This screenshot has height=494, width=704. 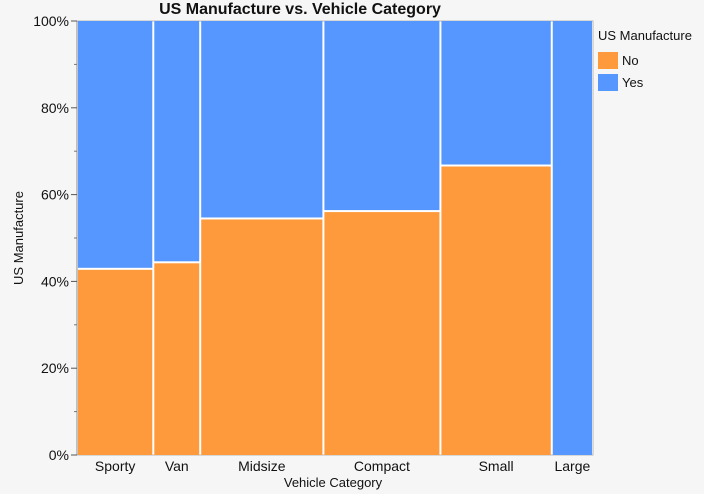 What do you see at coordinates (51, 21) in the screenshot?
I see `y-tick-label-5: 100%` at bounding box center [51, 21].